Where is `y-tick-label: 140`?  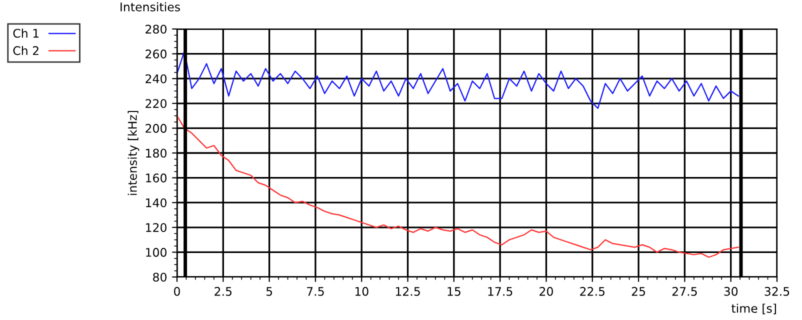
y-tick-label: 140 is located at coordinates (156, 203).